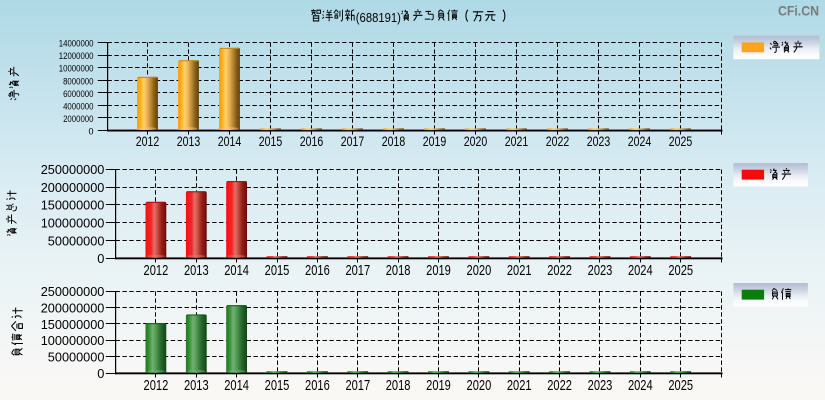 The height and width of the screenshot is (400, 825). What do you see at coordinates (798, 10) in the screenshot?
I see `svg-text: CFi.CN` at bounding box center [798, 10].